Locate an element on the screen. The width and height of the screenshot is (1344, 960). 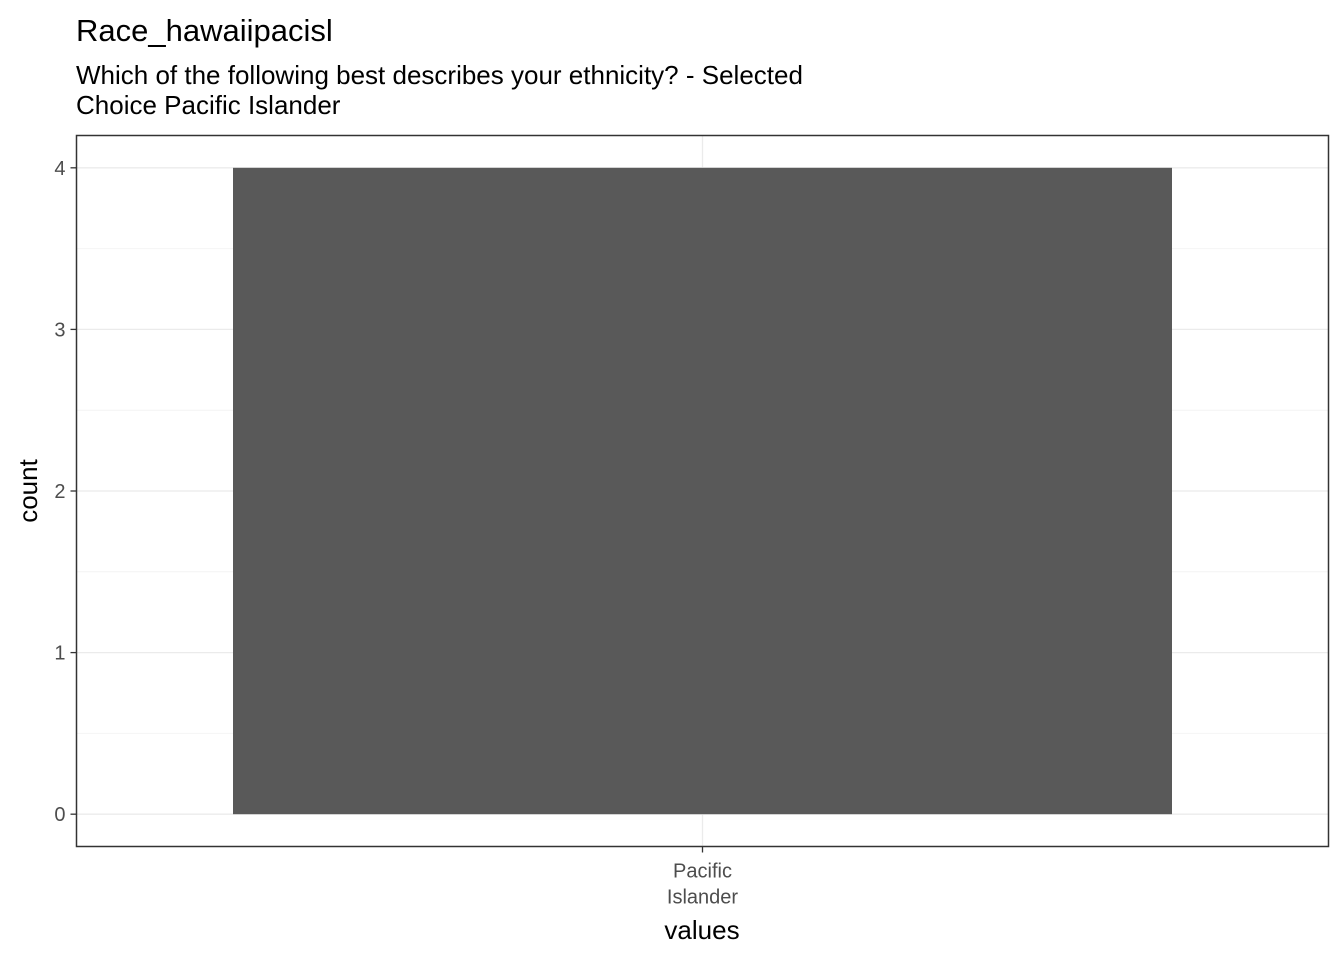
x-axis-title: values is located at coordinates (701, 930).